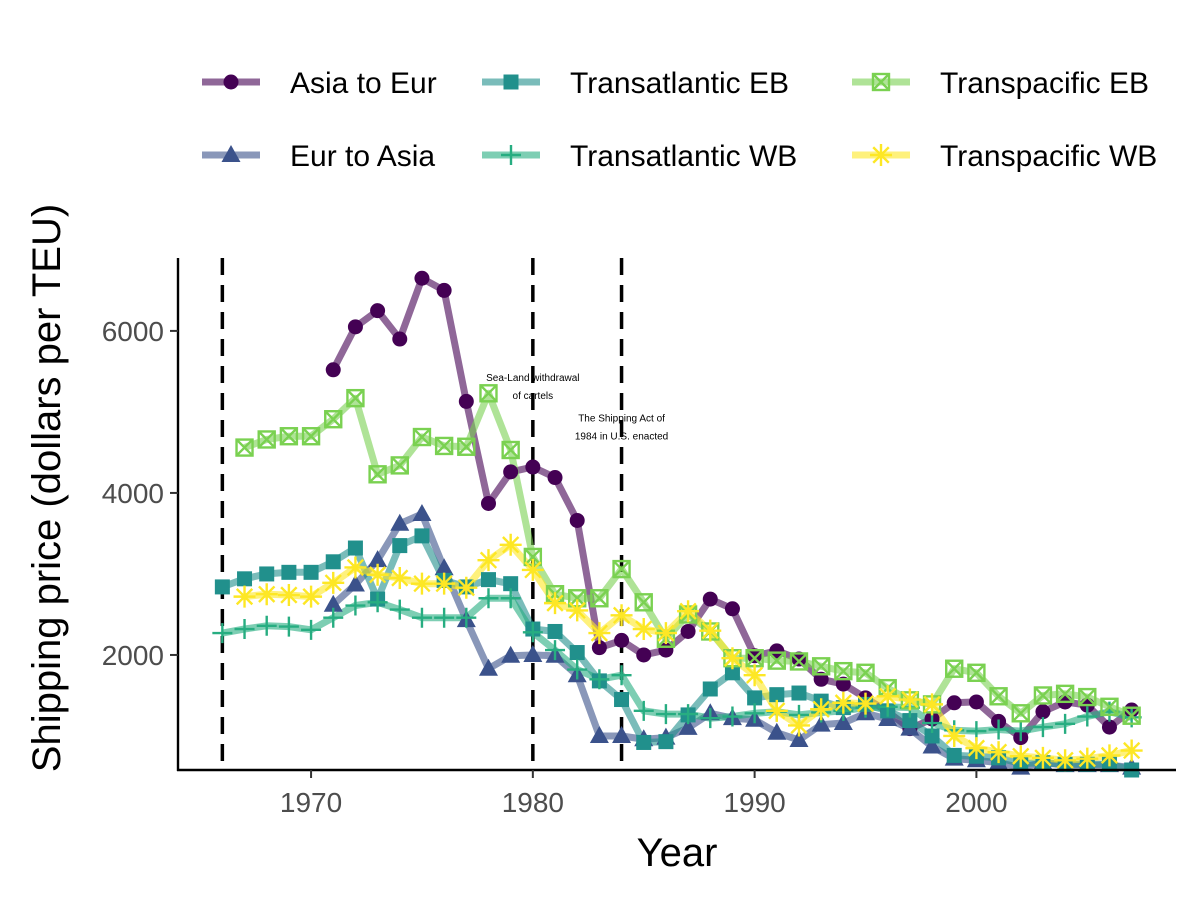 The height and width of the screenshot is (900, 1200). What do you see at coordinates (532, 378) in the screenshot?
I see `annotation-0-line-0: Sea-Land withdrawal` at bounding box center [532, 378].